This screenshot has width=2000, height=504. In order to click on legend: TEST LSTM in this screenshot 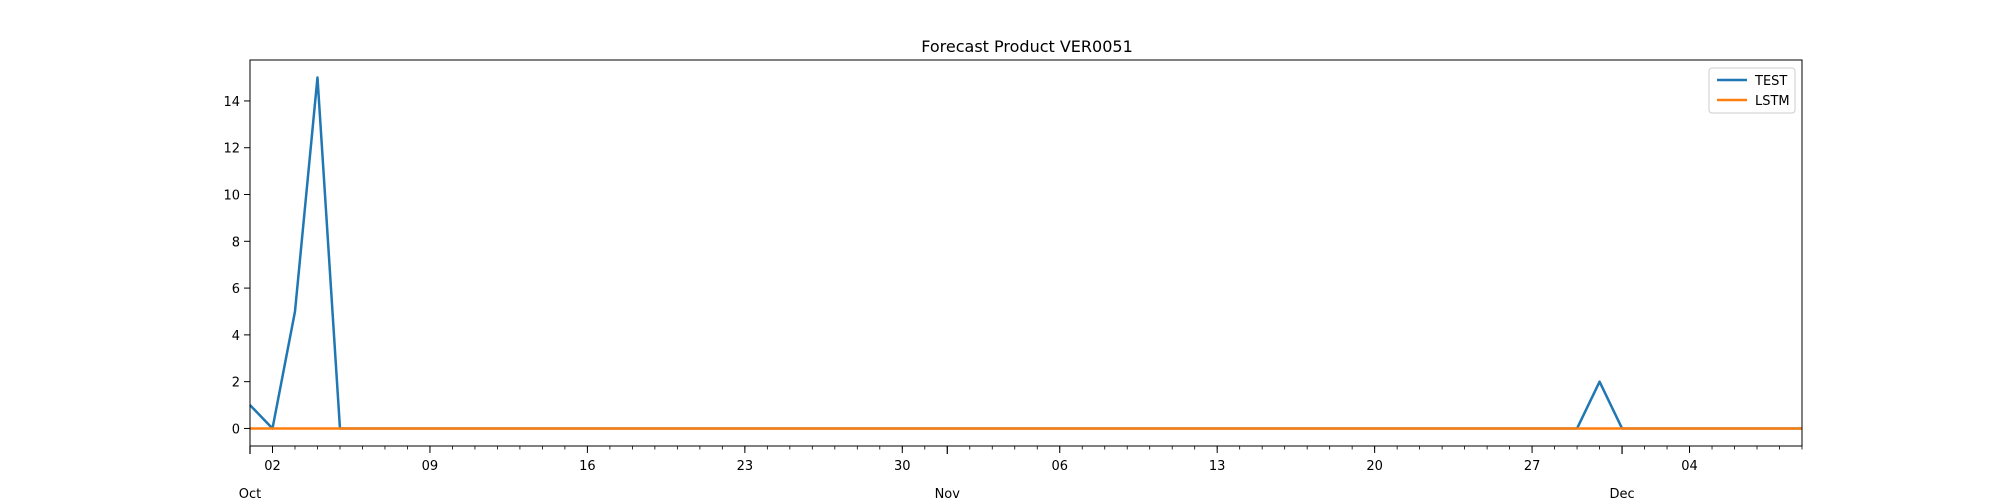, I will do `click(1752, 90)`.